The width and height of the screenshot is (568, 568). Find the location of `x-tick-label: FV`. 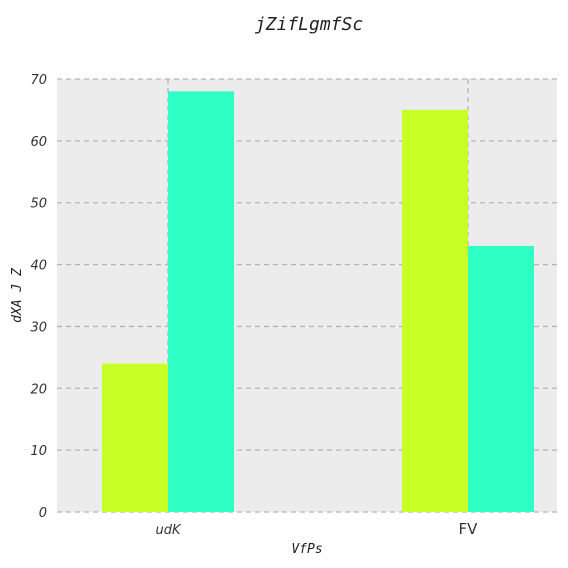

x-tick-label: FV is located at coordinates (469, 529).